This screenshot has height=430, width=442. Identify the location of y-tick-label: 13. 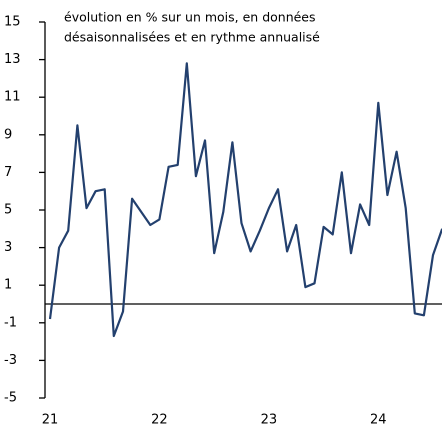
(12, 59).